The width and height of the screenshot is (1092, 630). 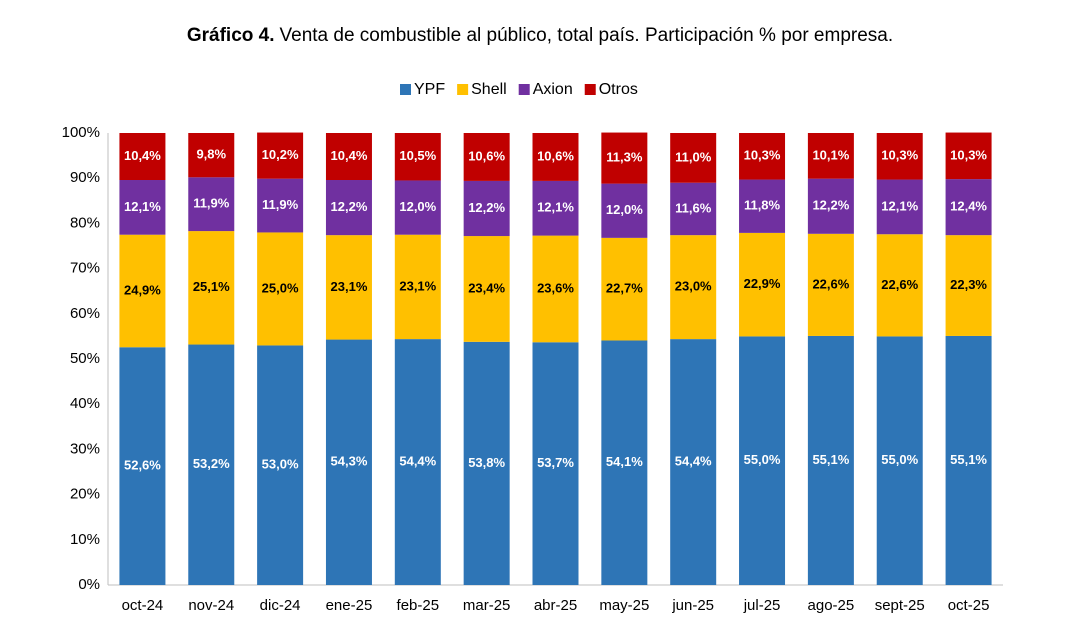 What do you see at coordinates (418, 605) in the screenshot?
I see `x-tick-label: feb-25` at bounding box center [418, 605].